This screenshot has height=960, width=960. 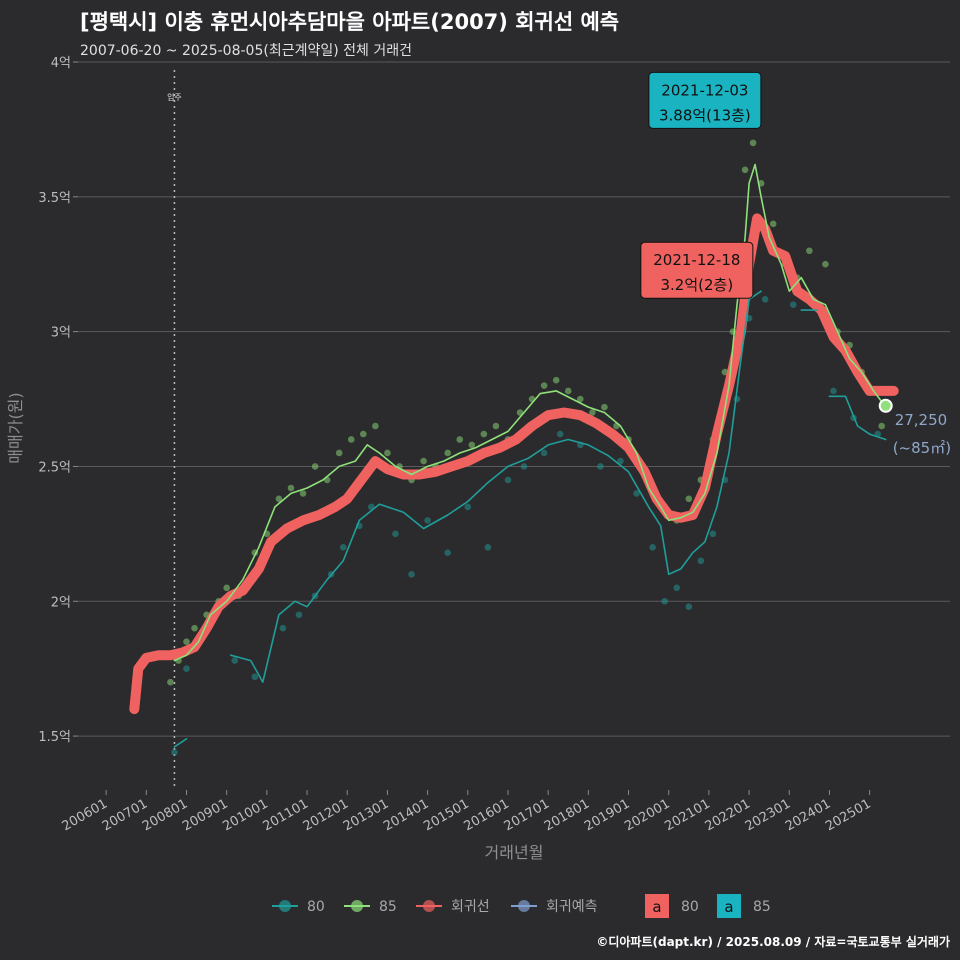 I want to click on y-axis-title: 매매가(원), so click(x=15, y=427).